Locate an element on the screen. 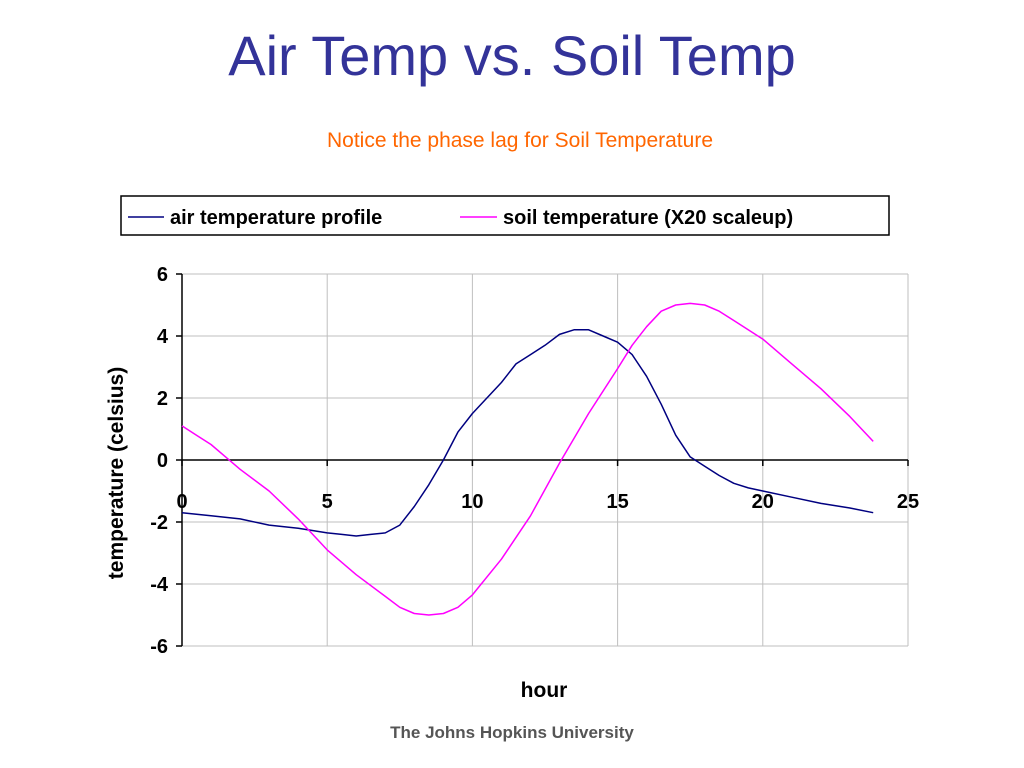  y-tick-label: -6 is located at coordinates (159, 647).